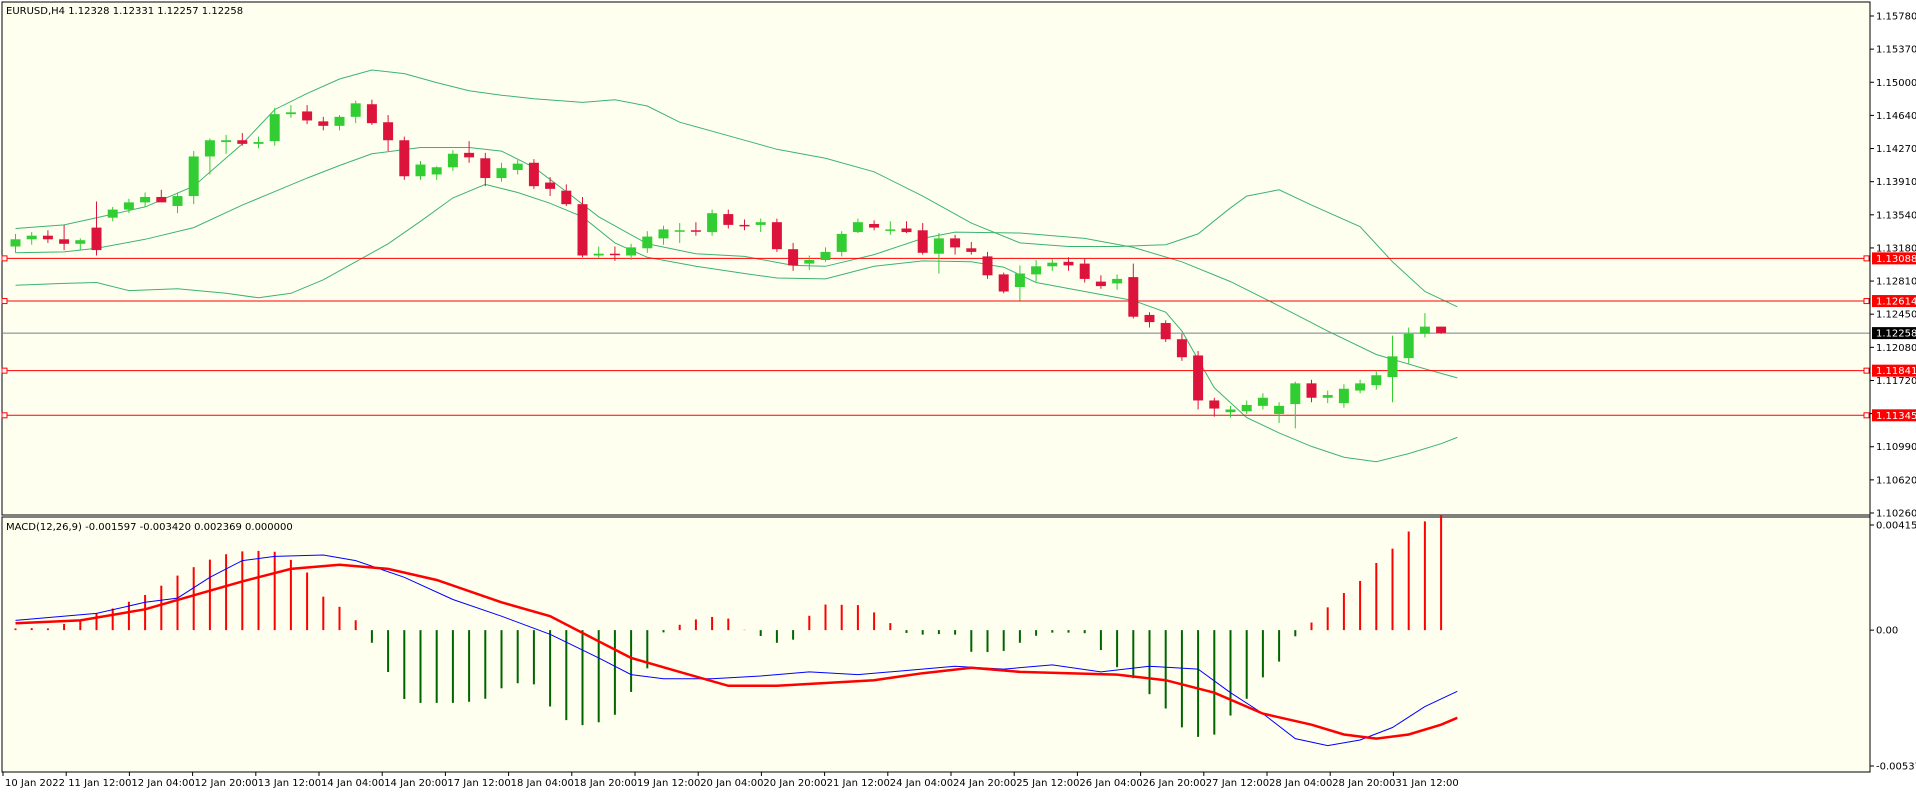 Image resolution: width=1916 pixels, height=793 pixels. I want to click on time-axis-label: 26 Jan 04:00, so click(1110, 783).